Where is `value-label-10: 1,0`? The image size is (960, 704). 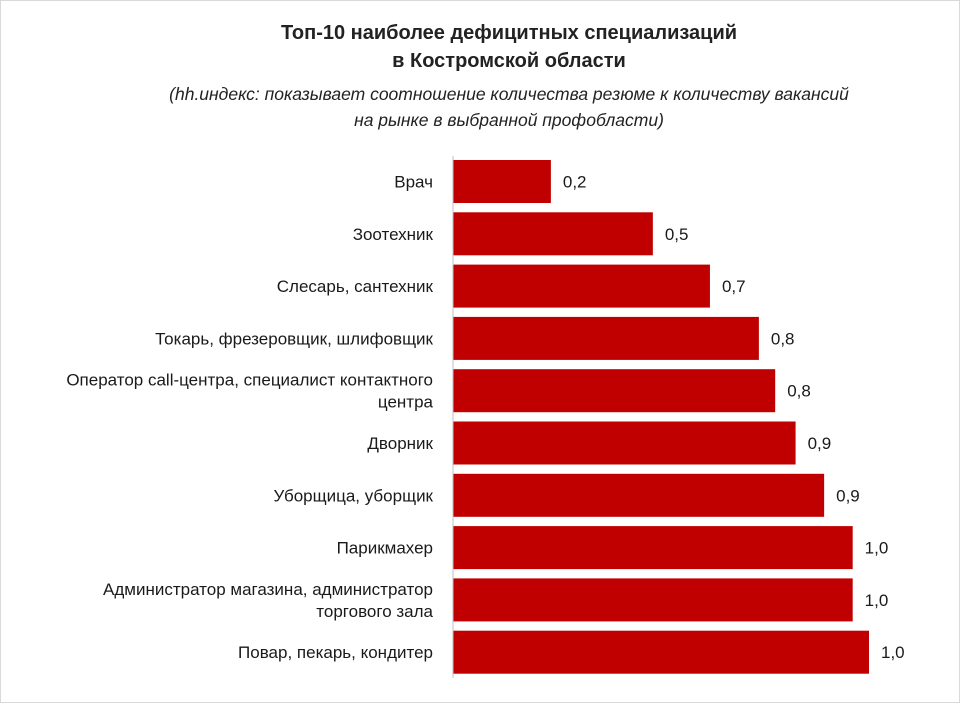 value-label-10: 1,0 is located at coordinates (893, 652).